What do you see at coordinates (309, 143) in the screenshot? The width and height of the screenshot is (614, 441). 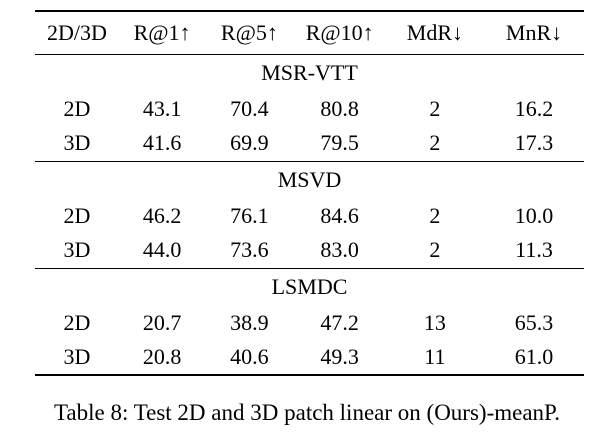 I see `table-row-msrvtt-3d: 3D 41.6 69.9 79.5 2 17.3` at bounding box center [309, 143].